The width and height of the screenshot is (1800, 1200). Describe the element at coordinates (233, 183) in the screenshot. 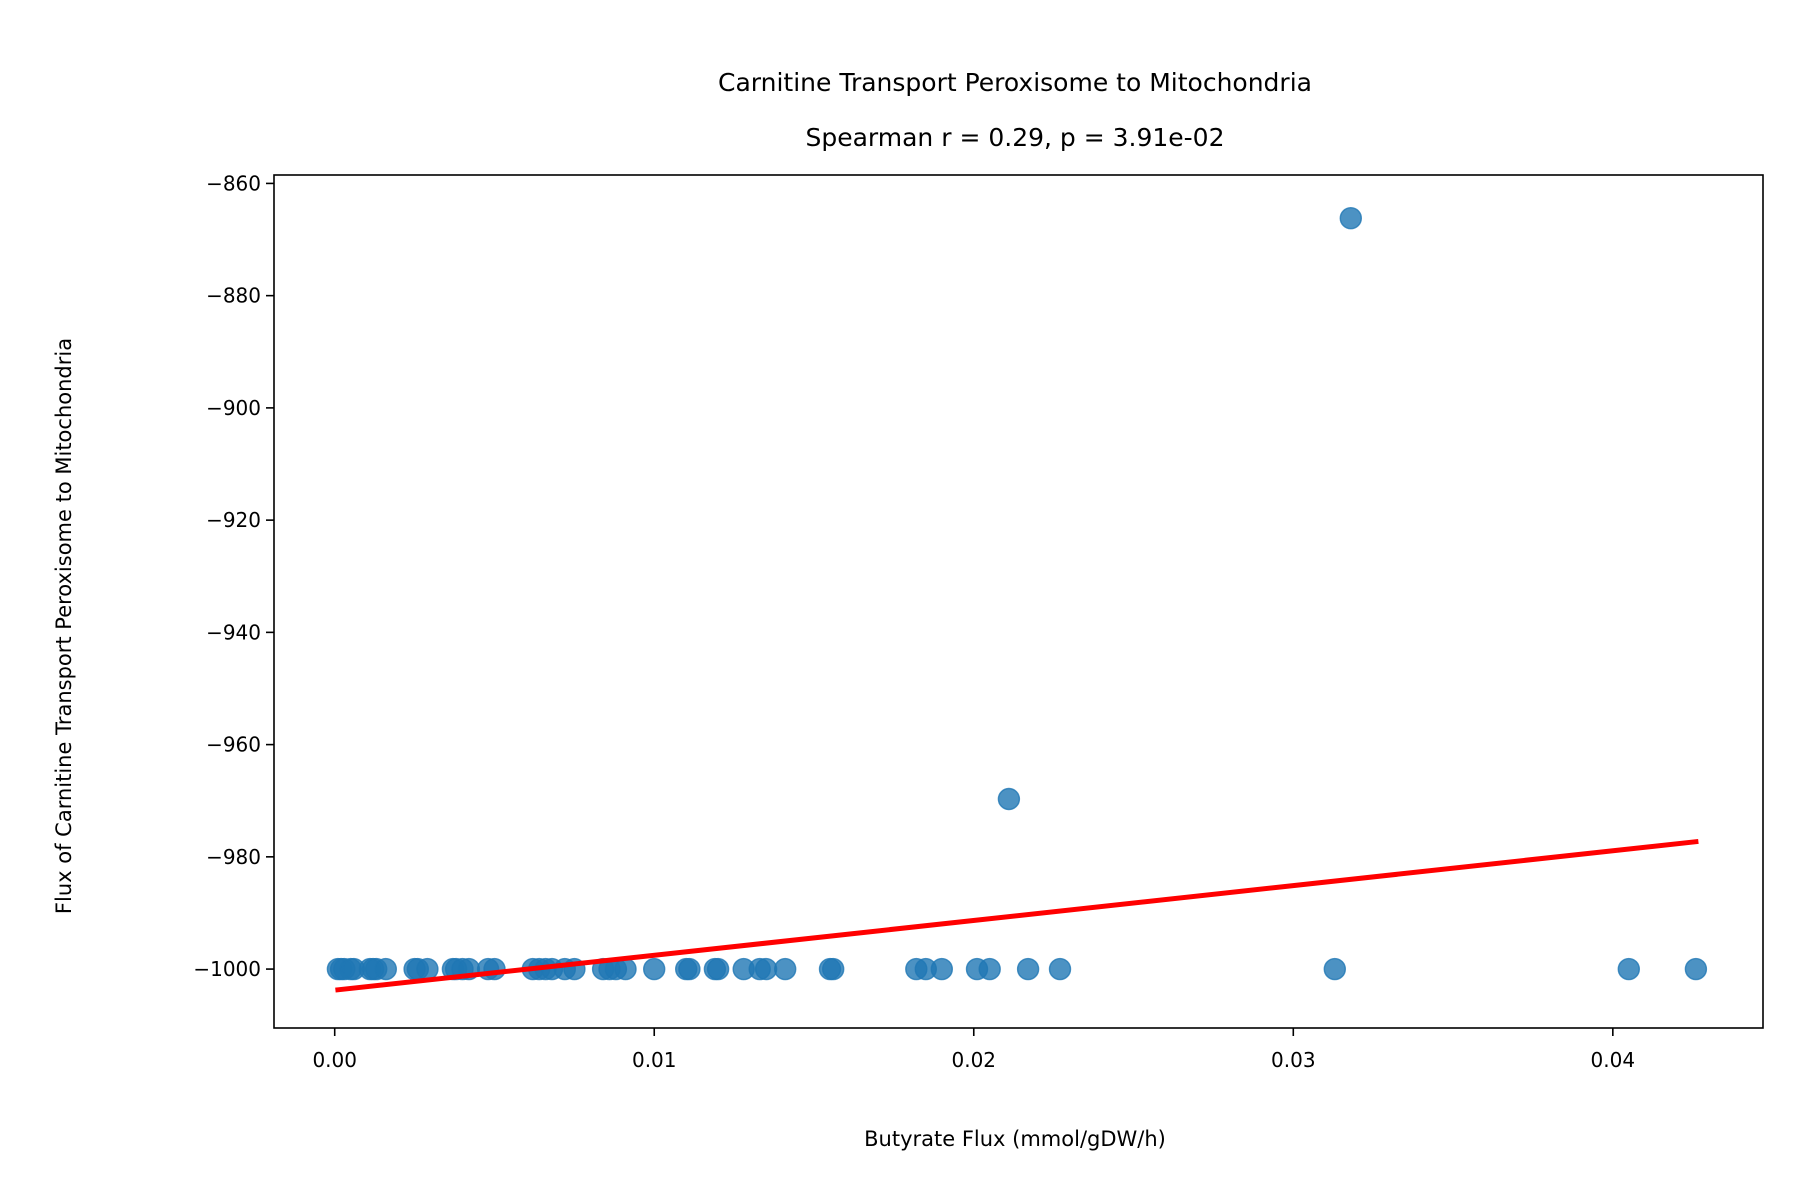

I see `y-tick-label: −860` at that location.